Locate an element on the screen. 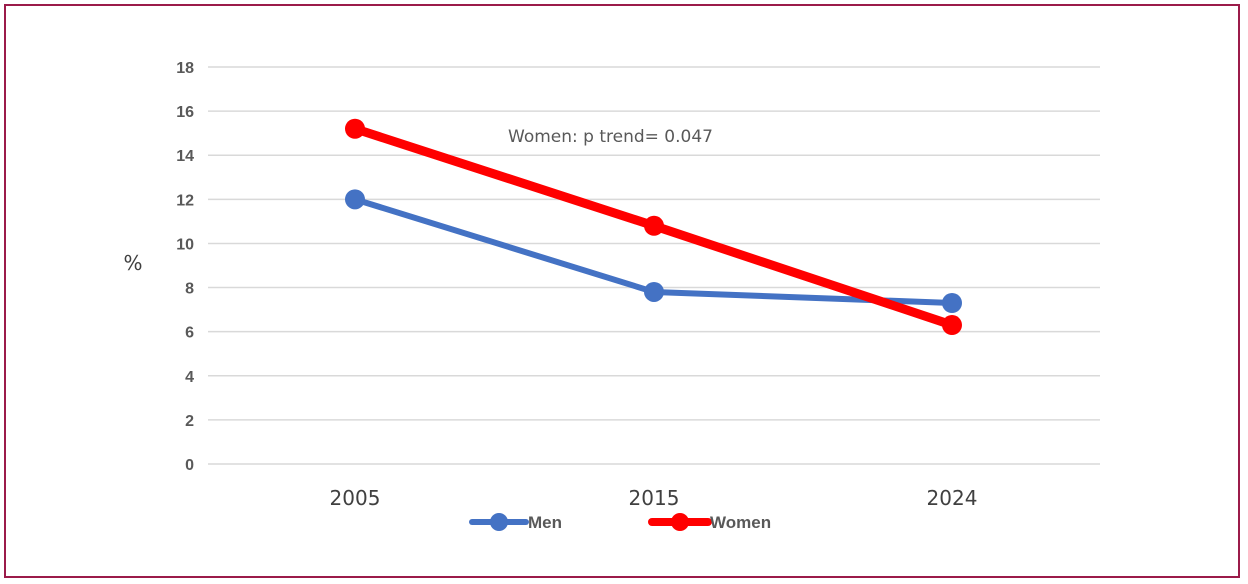 This screenshot has height=584, width=1248. legend-item-women: Women is located at coordinates (709, 522).